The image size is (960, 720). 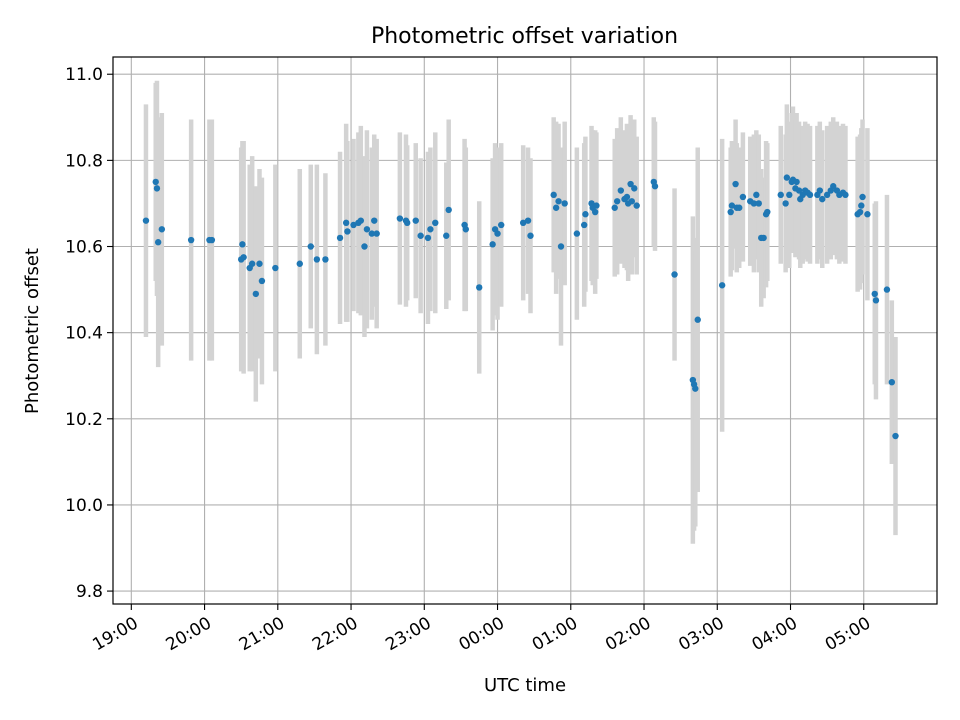 What do you see at coordinates (89, 333) in the screenshot?
I see `y-axis: 9.8 10.0 10.2 10.4 10.6 10.8 11.0` at bounding box center [89, 333].